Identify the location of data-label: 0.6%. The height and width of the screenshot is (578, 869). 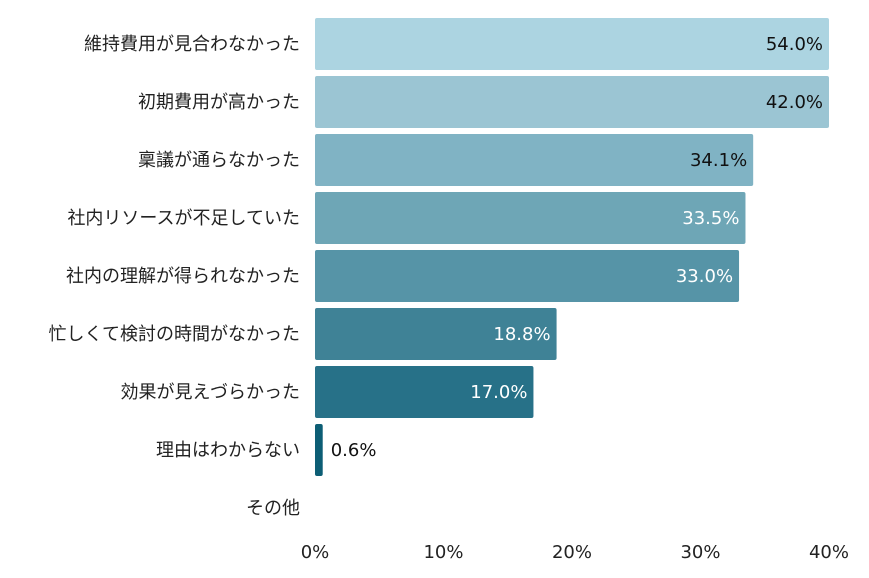
(354, 450).